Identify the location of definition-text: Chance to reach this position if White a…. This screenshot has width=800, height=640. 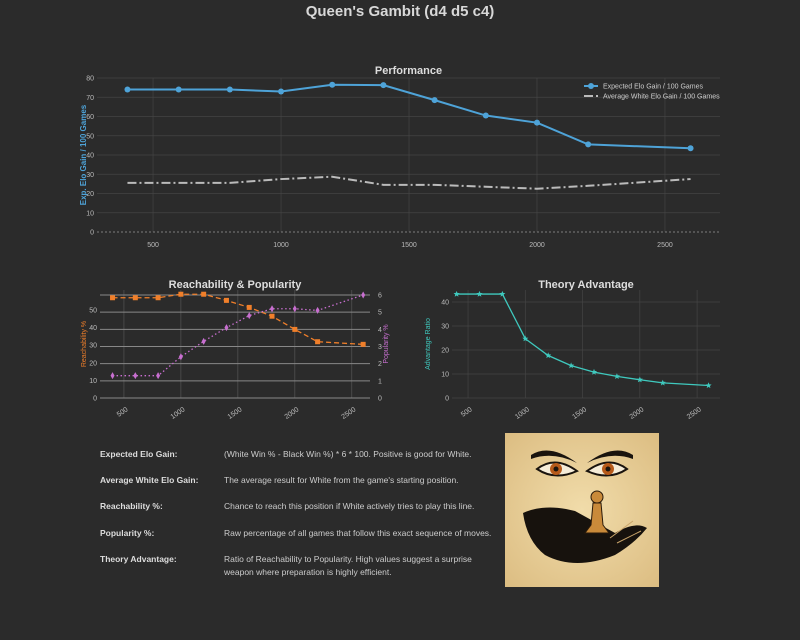
(349, 506).